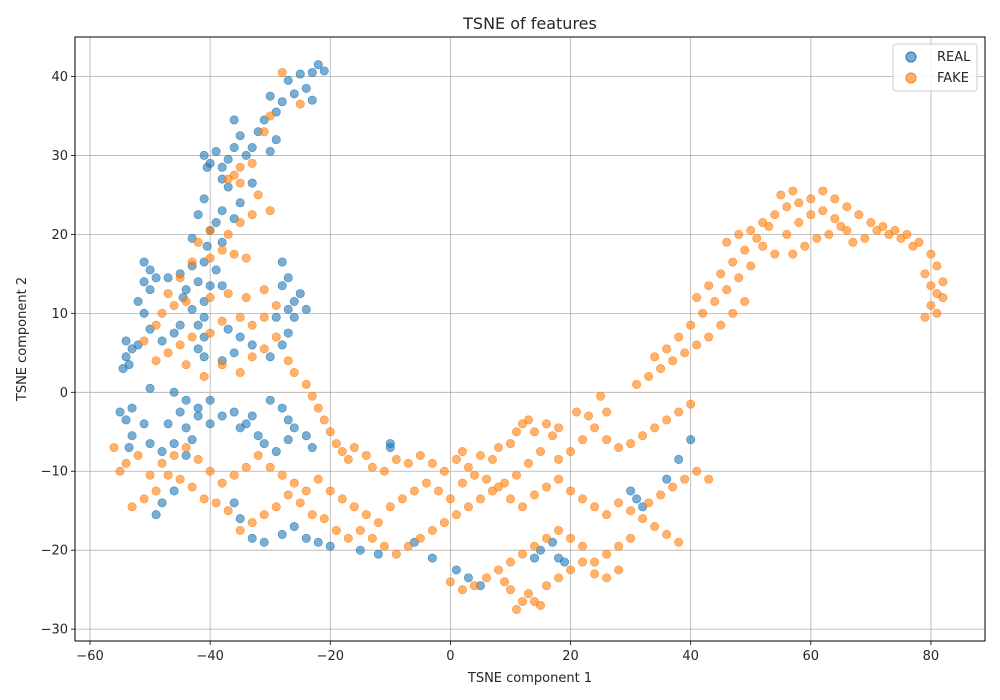 The width and height of the screenshot is (1000, 700). Describe the element at coordinates (209, 656) in the screenshot. I see `x-tick-label: −40` at that location.